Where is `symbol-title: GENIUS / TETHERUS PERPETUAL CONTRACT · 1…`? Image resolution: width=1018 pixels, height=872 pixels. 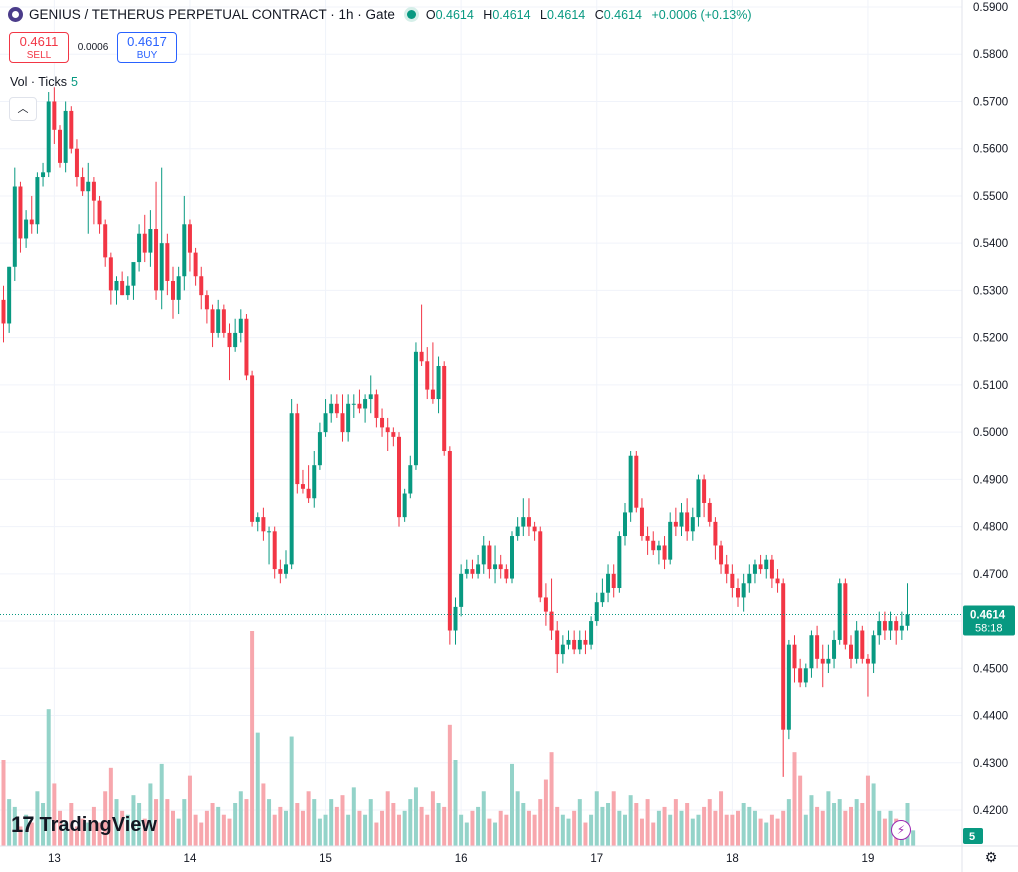 symbol-title: GENIUS / TETHERUS PERPETUAL CONTRACT · 1… is located at coordinates (212, 14).